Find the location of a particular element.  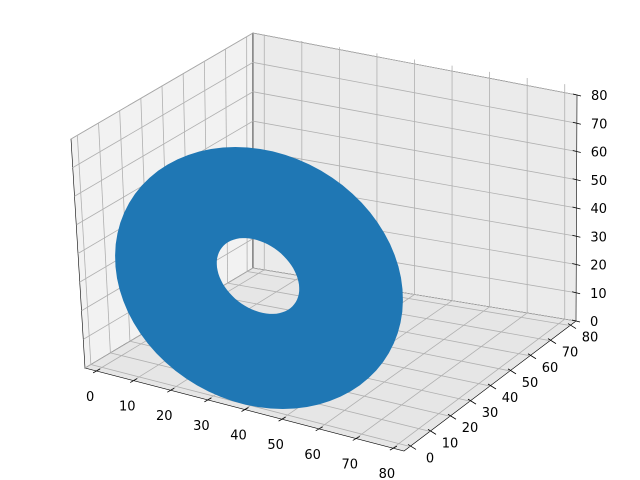

x-tick-label: 60 is located at coordinates (312, 455).